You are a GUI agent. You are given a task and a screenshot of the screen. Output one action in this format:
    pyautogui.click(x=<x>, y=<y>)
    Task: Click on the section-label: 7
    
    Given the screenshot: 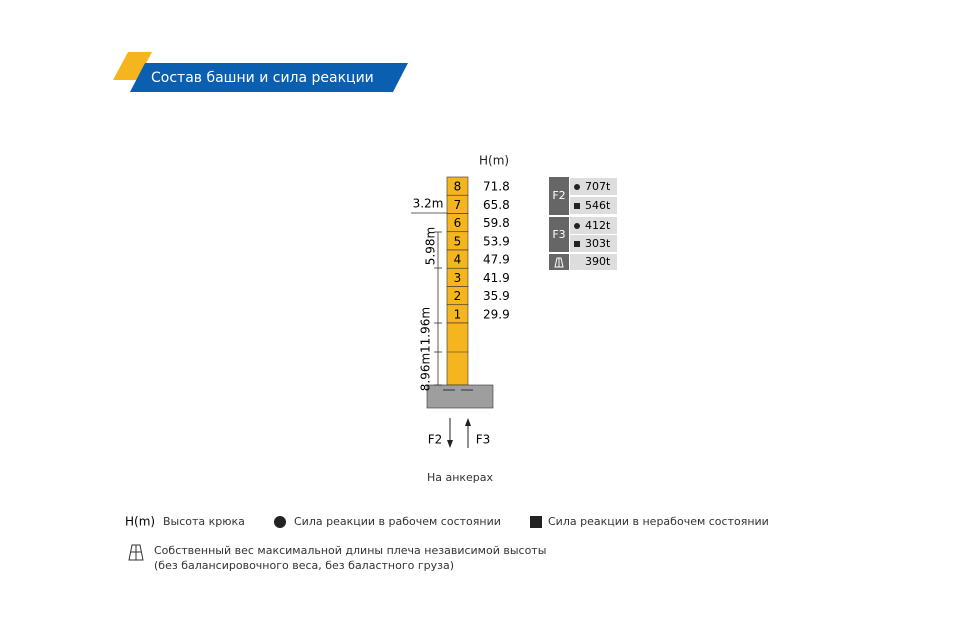 What is the action you would take?
    pyautogui.click(x=458, y=205)
    